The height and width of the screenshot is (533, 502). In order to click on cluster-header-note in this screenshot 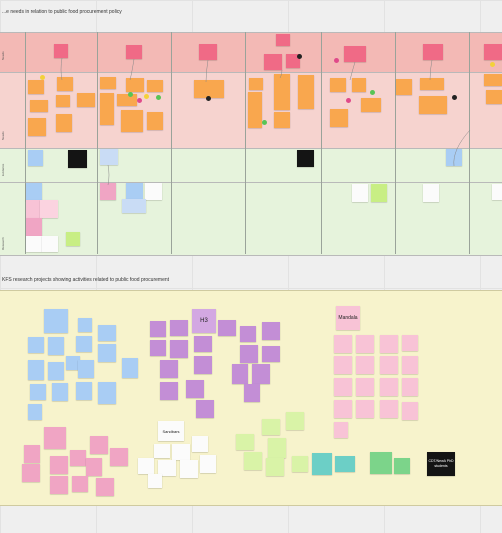, I will do `click(55, 438)`.